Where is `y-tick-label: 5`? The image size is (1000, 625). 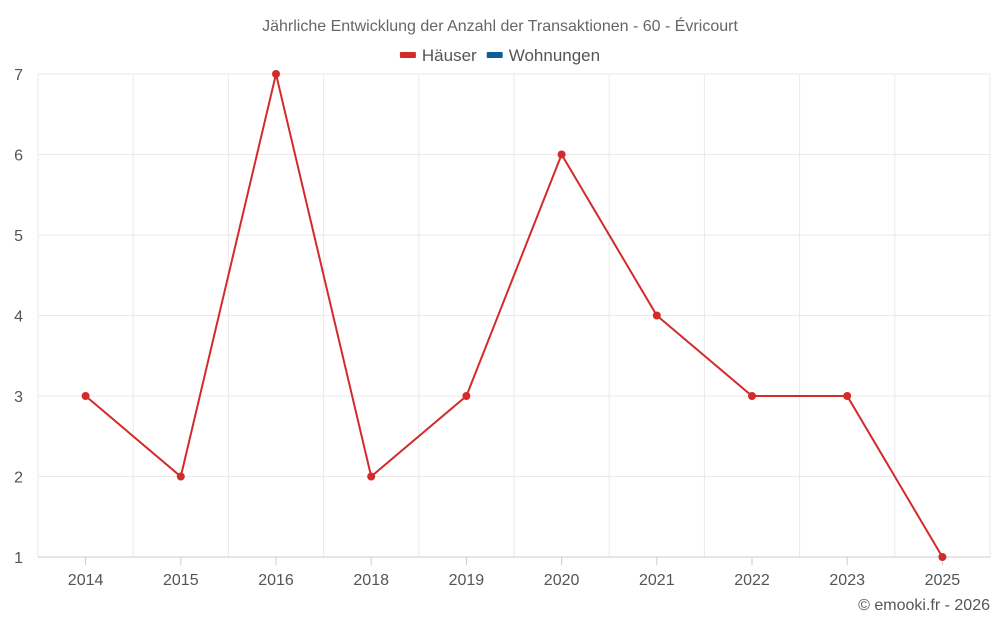
y-tick-label: 5 is located at coordinates (18, 236).